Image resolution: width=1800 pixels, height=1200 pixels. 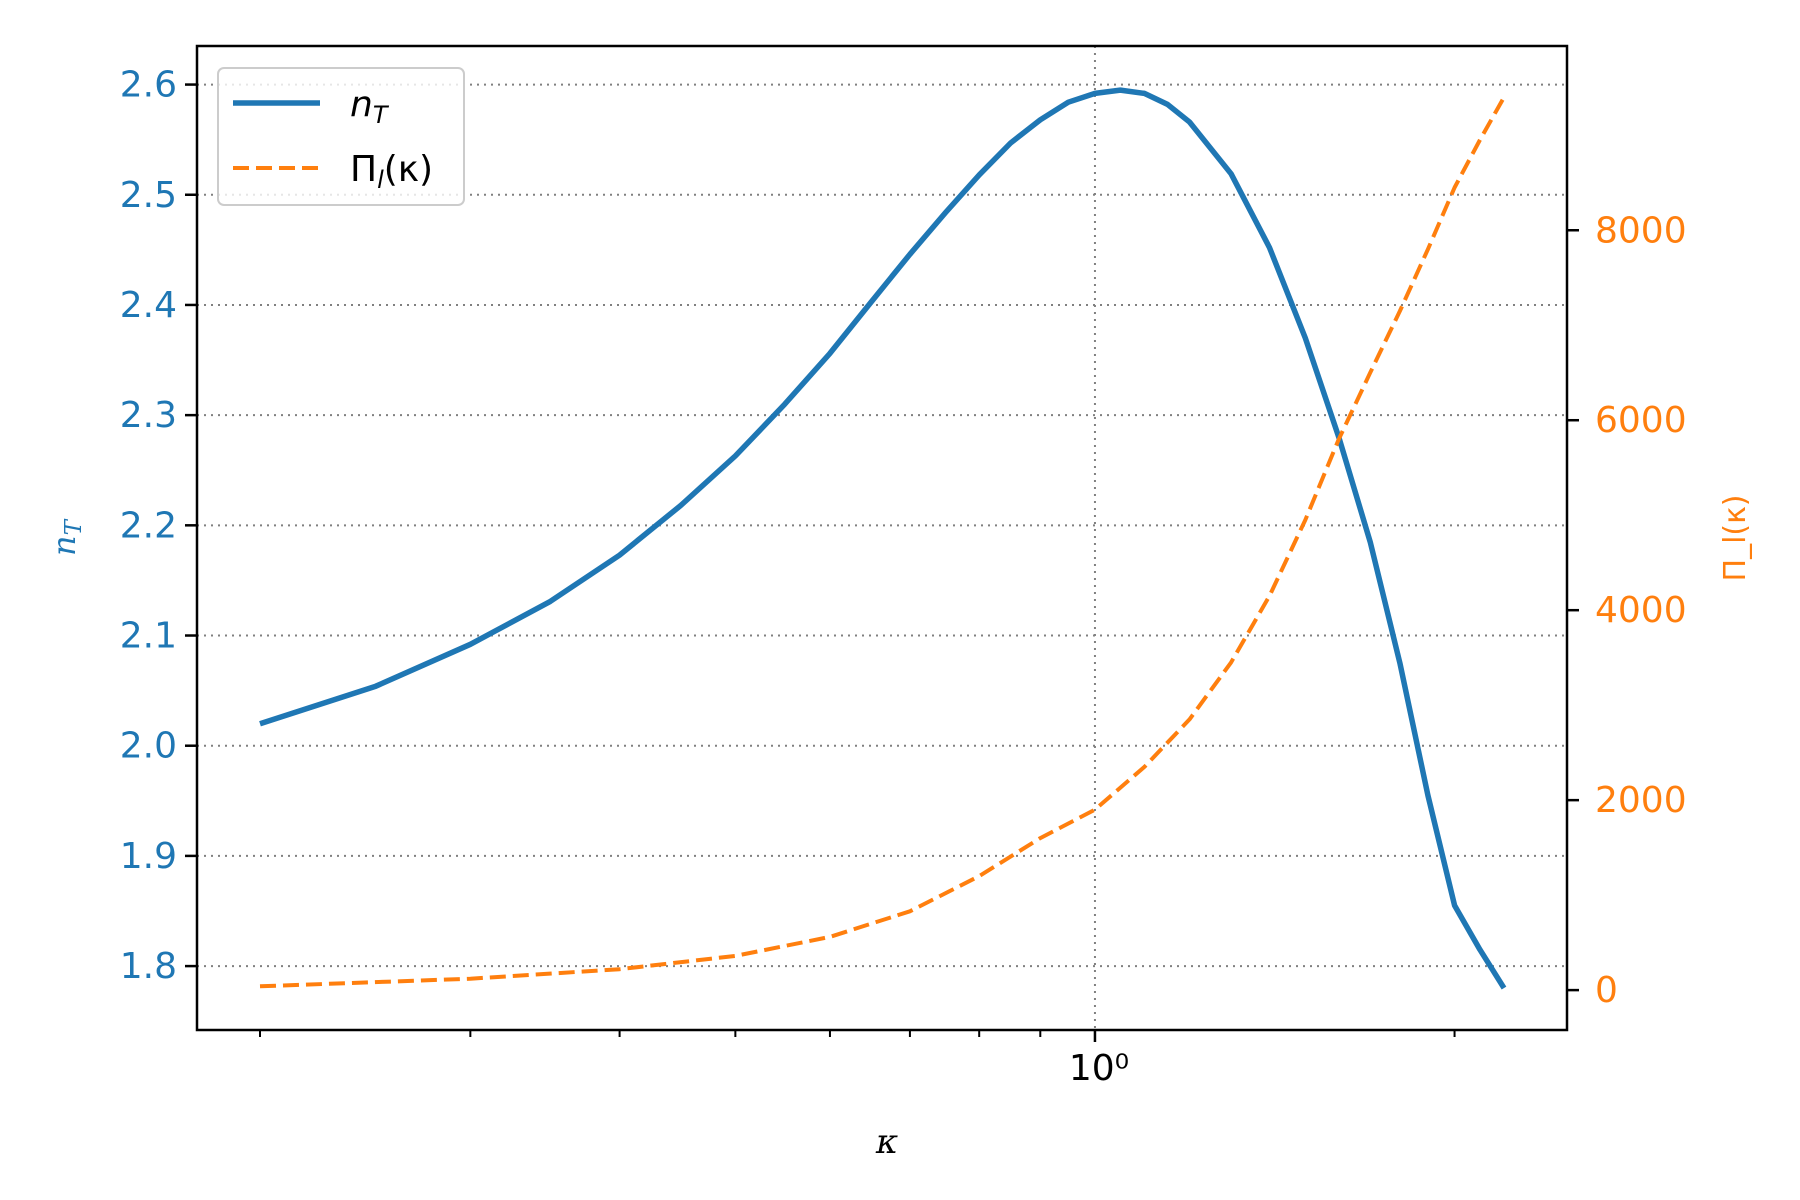 I want to click on left-y-axis-label: nT, so click(x=66, y=537).